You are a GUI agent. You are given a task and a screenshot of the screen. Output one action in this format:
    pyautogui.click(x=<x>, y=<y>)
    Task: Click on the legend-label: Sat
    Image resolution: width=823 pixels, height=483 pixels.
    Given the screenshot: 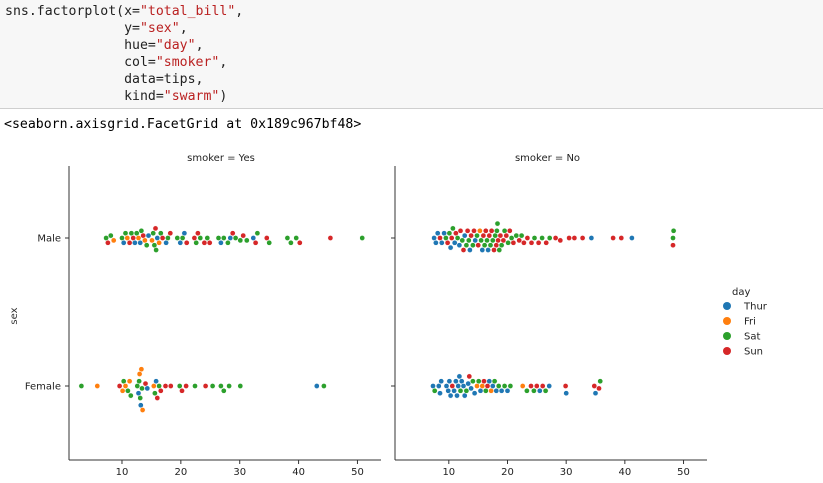 What is the action you would take?
    pyautogui.click(x=752, y=337)
    